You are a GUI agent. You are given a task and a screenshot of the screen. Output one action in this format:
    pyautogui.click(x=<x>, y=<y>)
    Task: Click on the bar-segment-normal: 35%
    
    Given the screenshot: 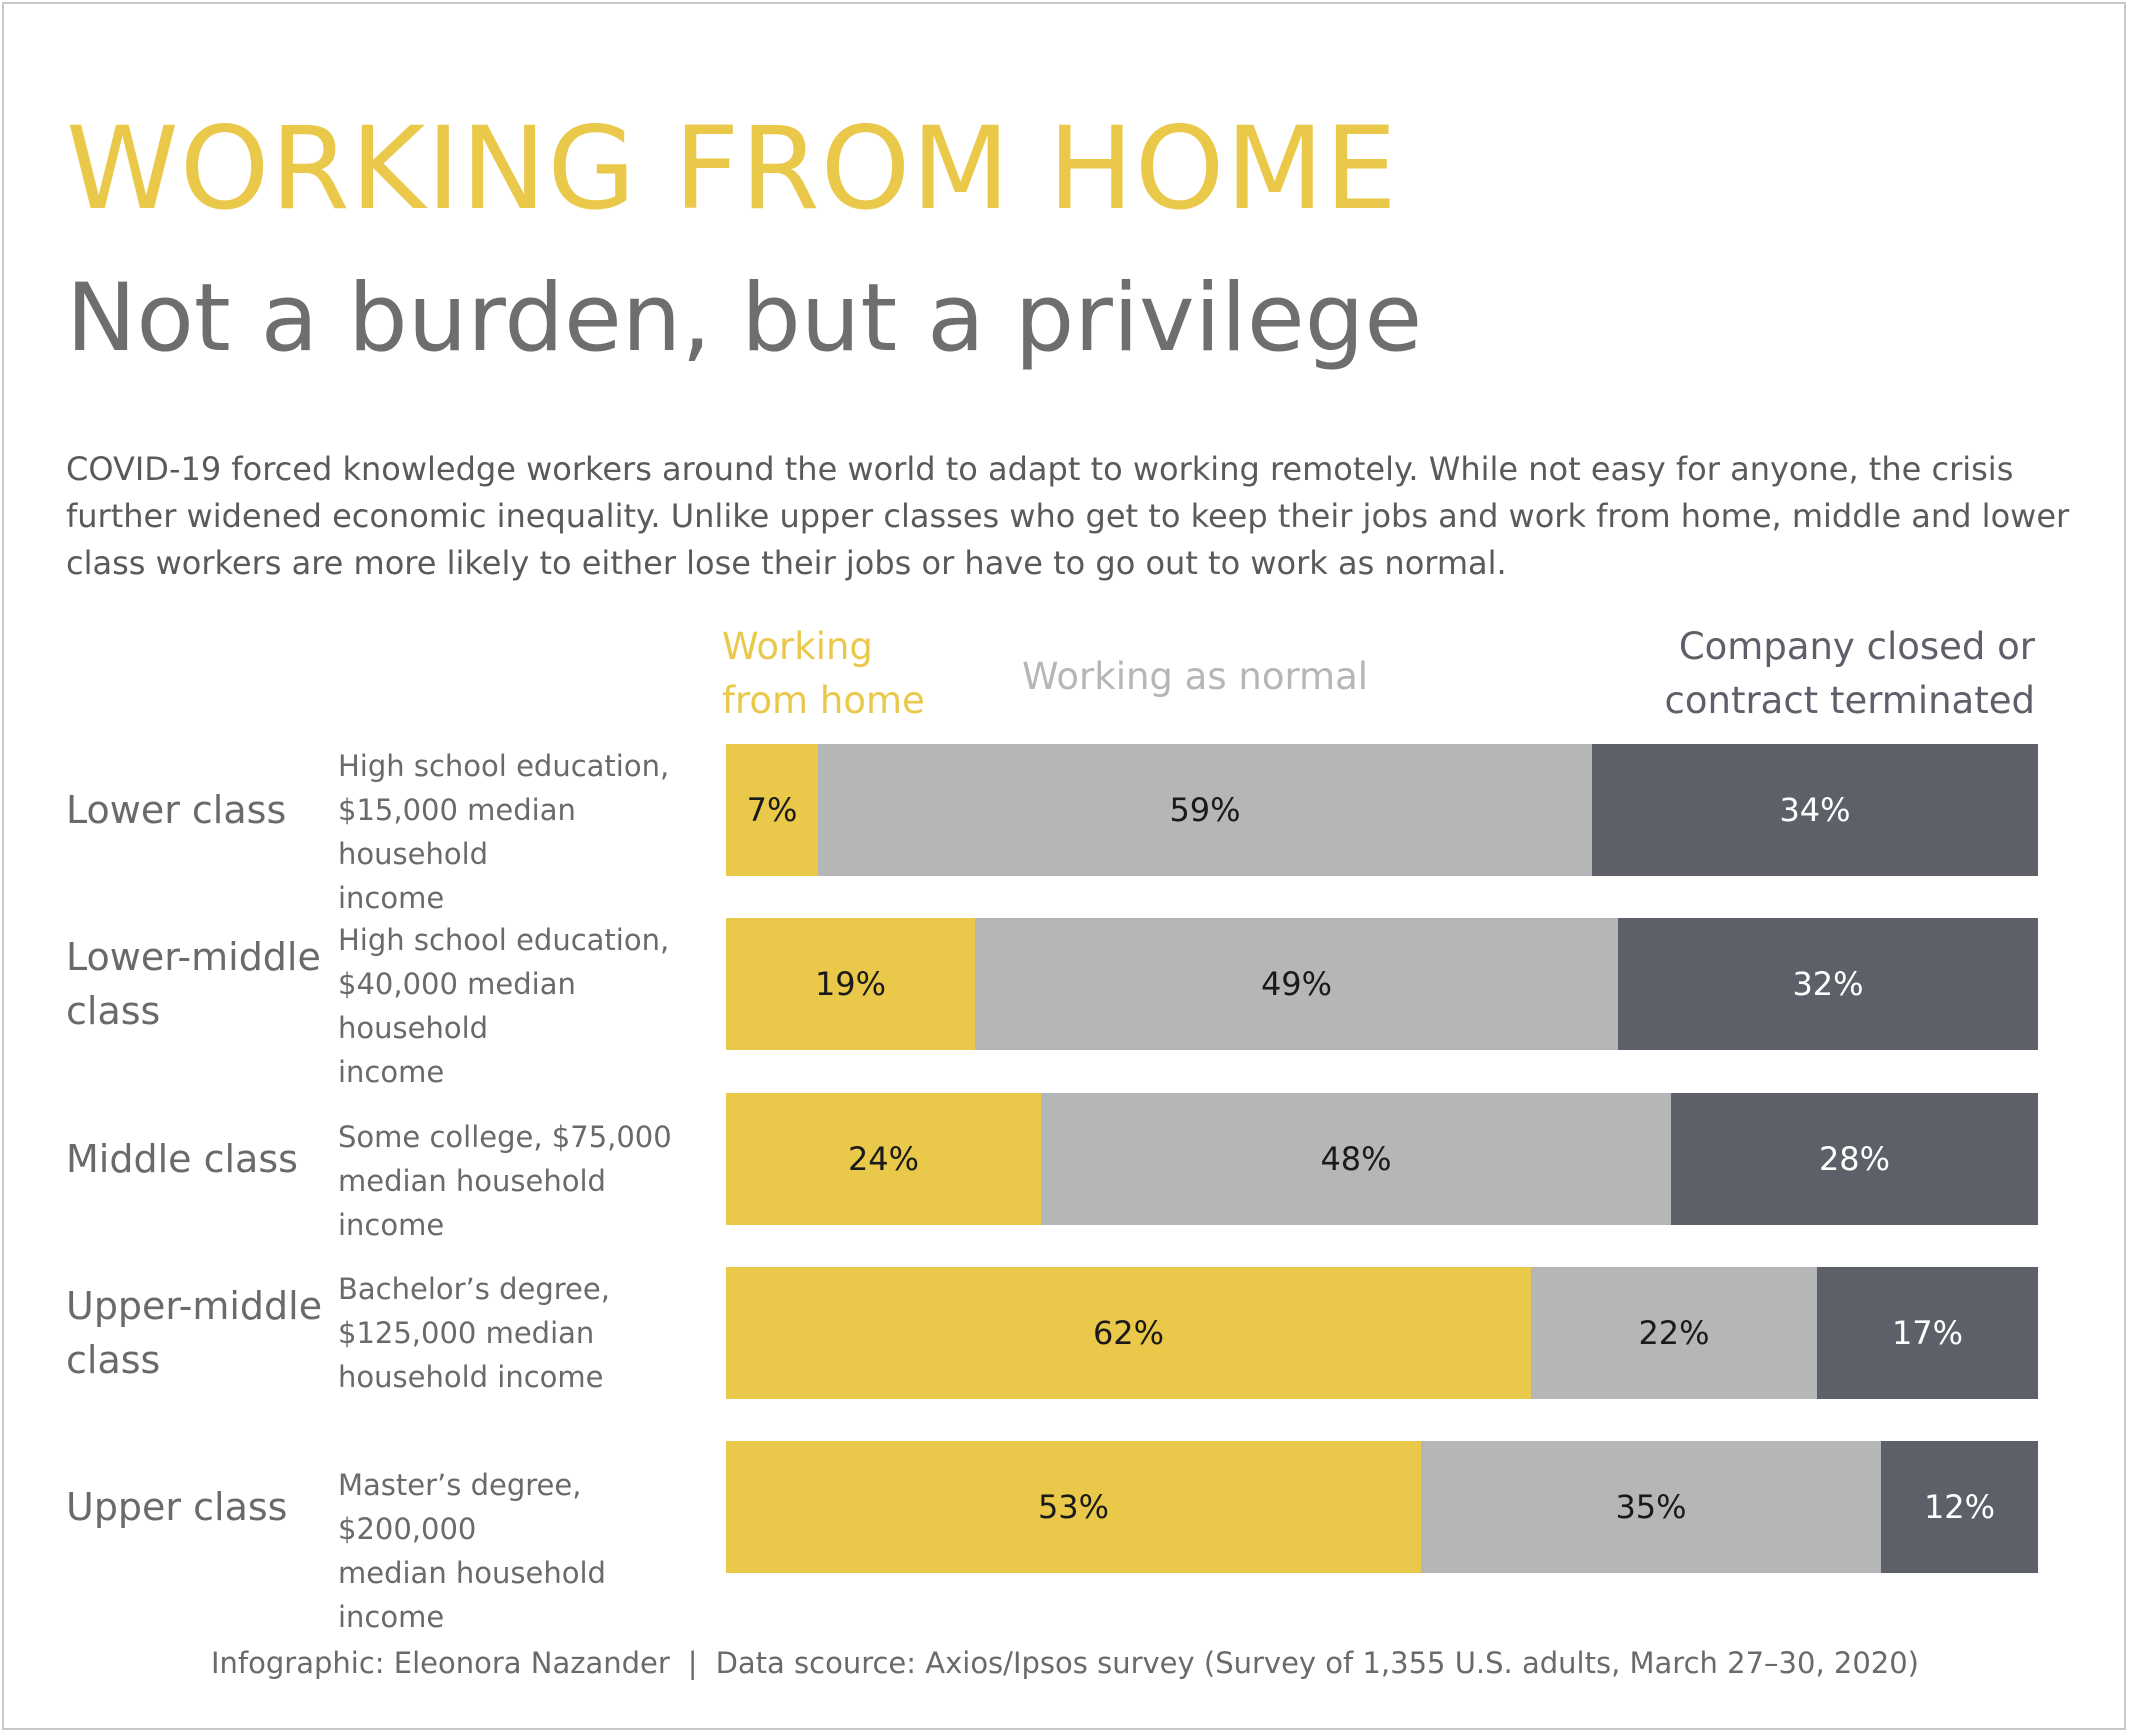 What is the action you would take?
    pyautogui.click(x=1651, y=1507)
    